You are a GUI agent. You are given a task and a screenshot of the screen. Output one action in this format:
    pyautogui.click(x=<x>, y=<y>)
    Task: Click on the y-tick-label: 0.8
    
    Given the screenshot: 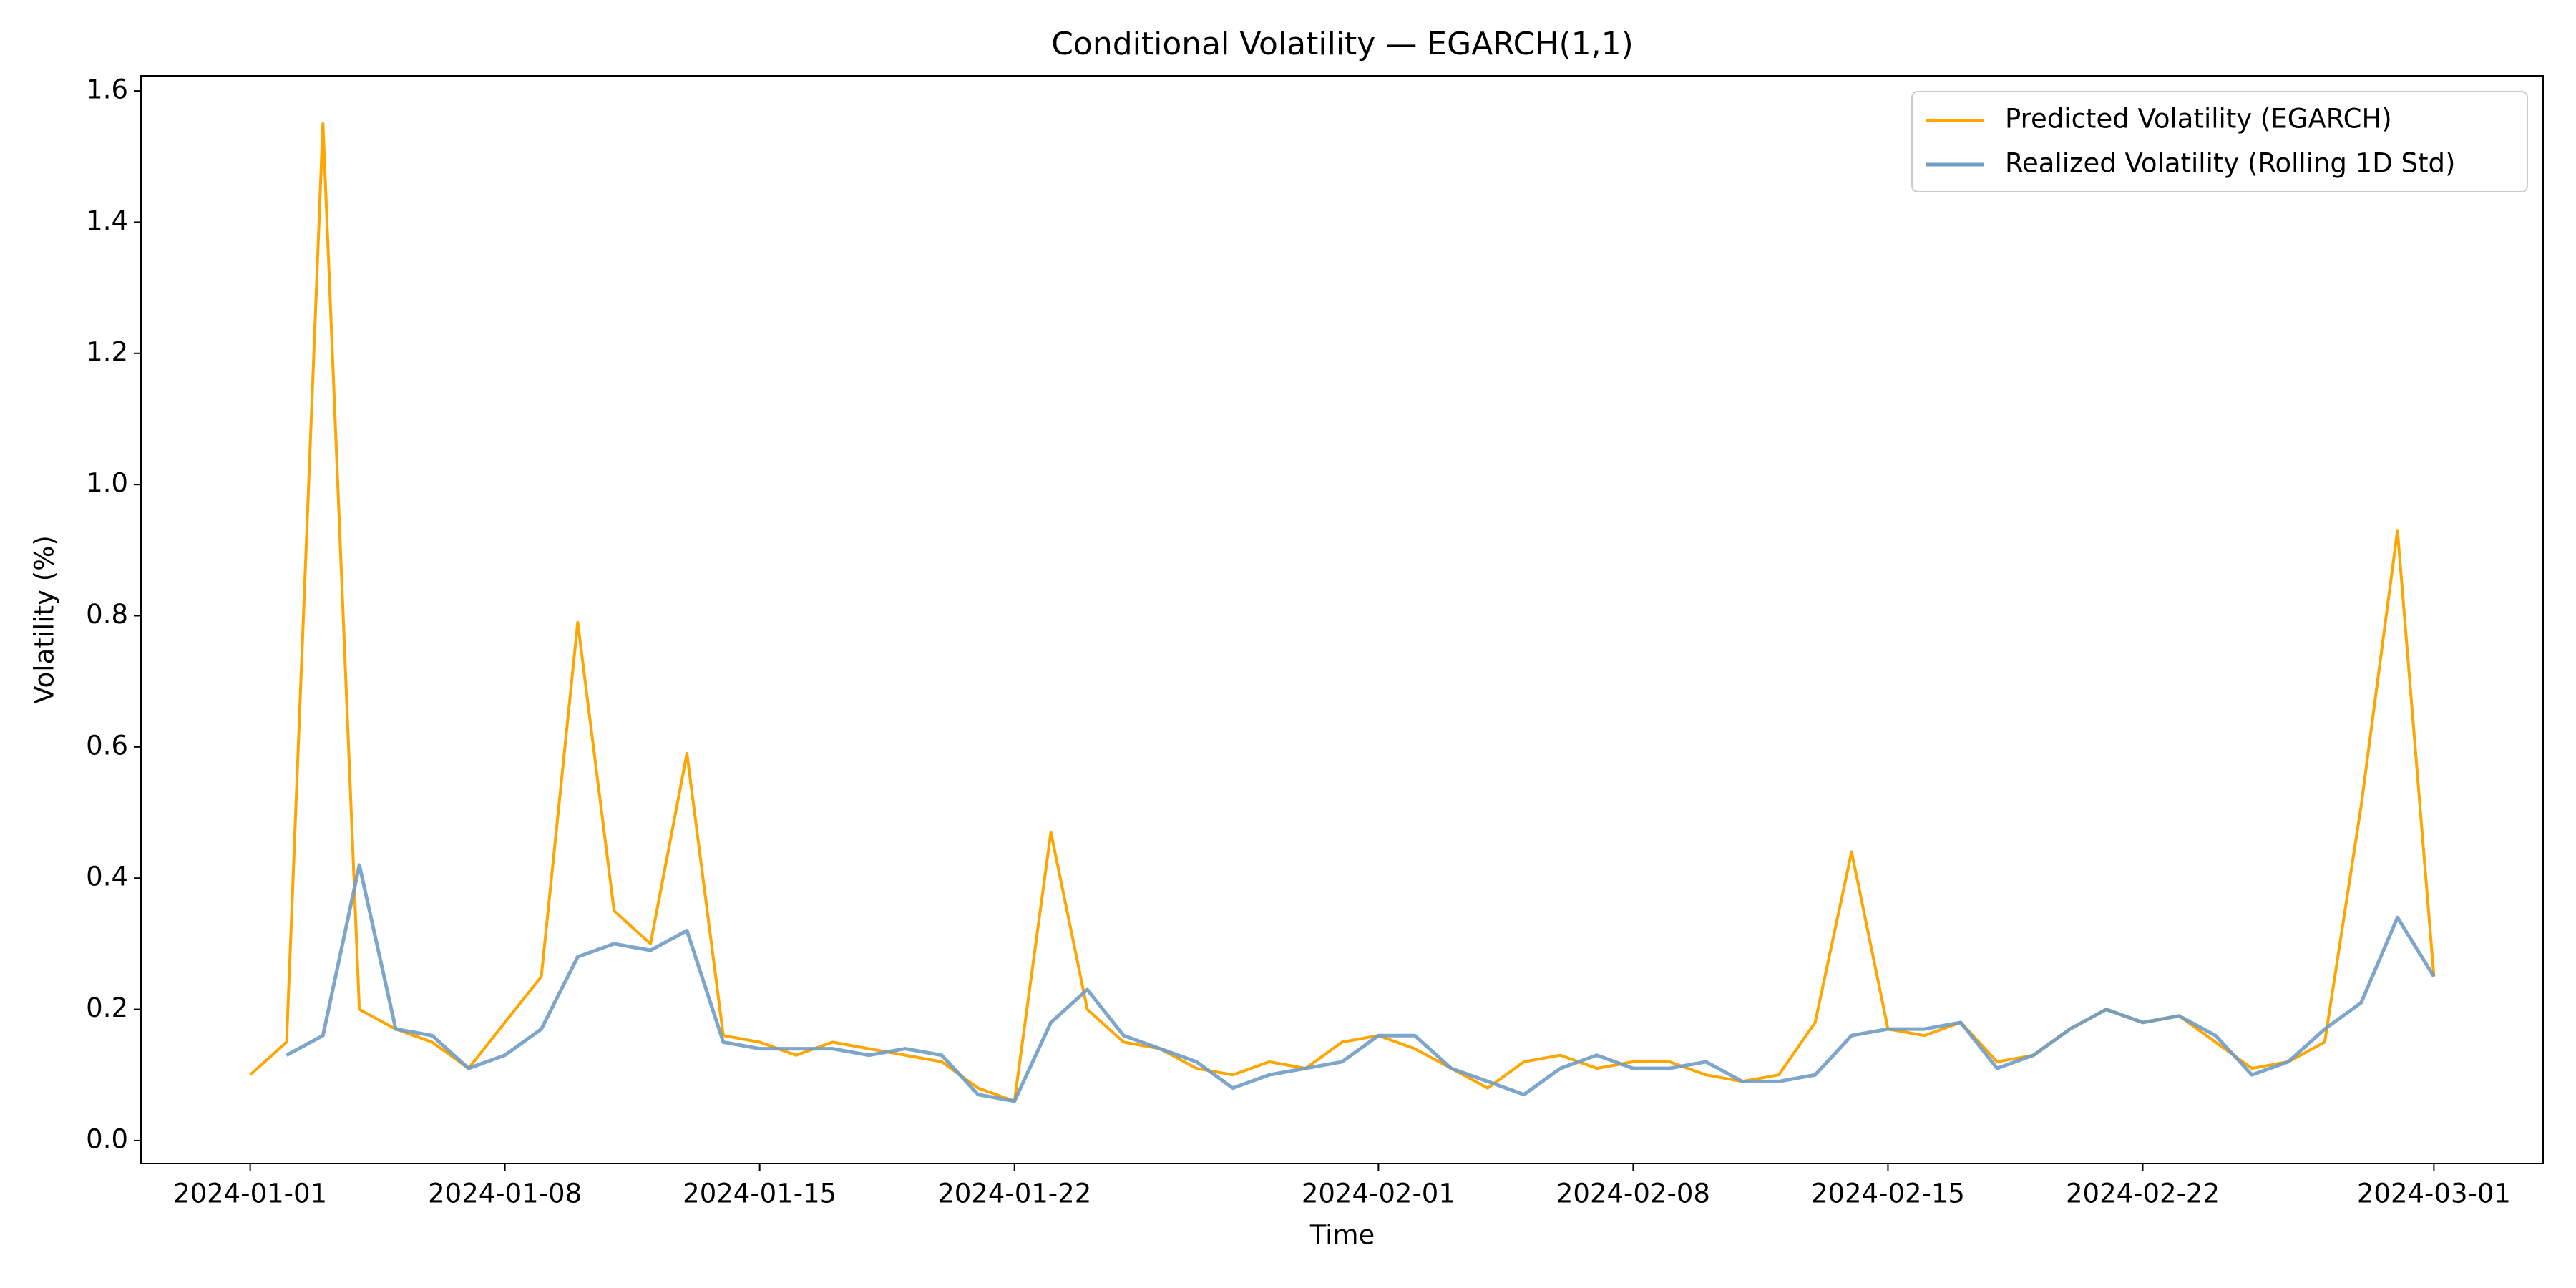 What is the action you would take?
    pyautogui.click(x=107, y=614)
    